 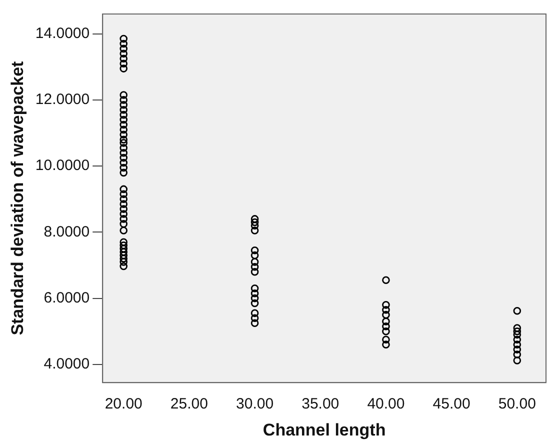 I want to click on y-tick-label: 6.0000, so click(x=67, y=297).